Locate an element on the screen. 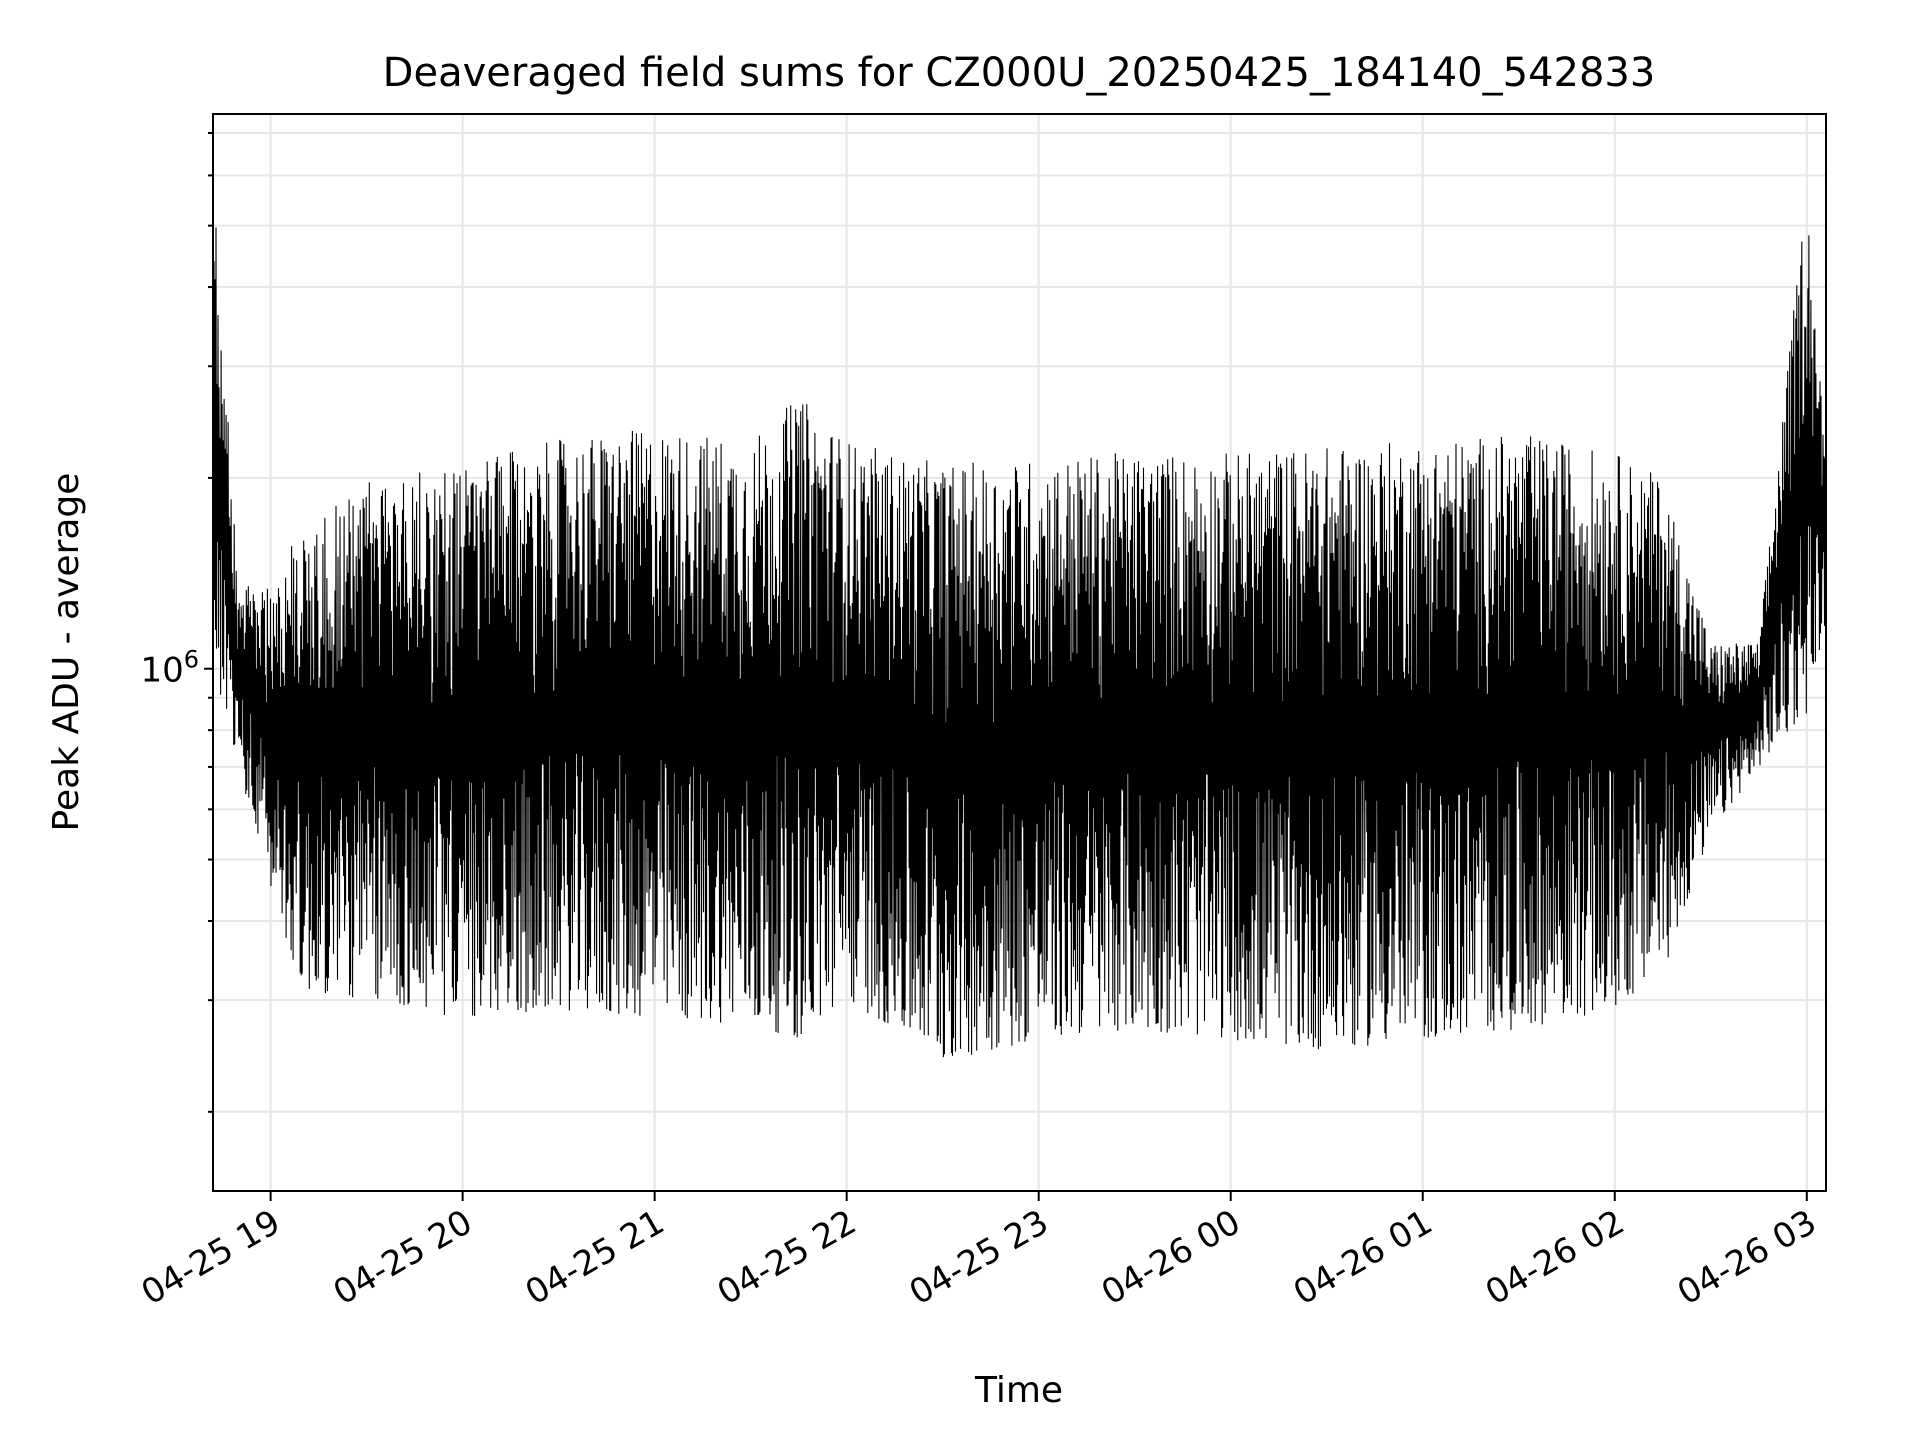 Image resolution: width=1920 pixels, height=1440 pixels. y-tick-label: 106 is located at coordinates (169, 668).